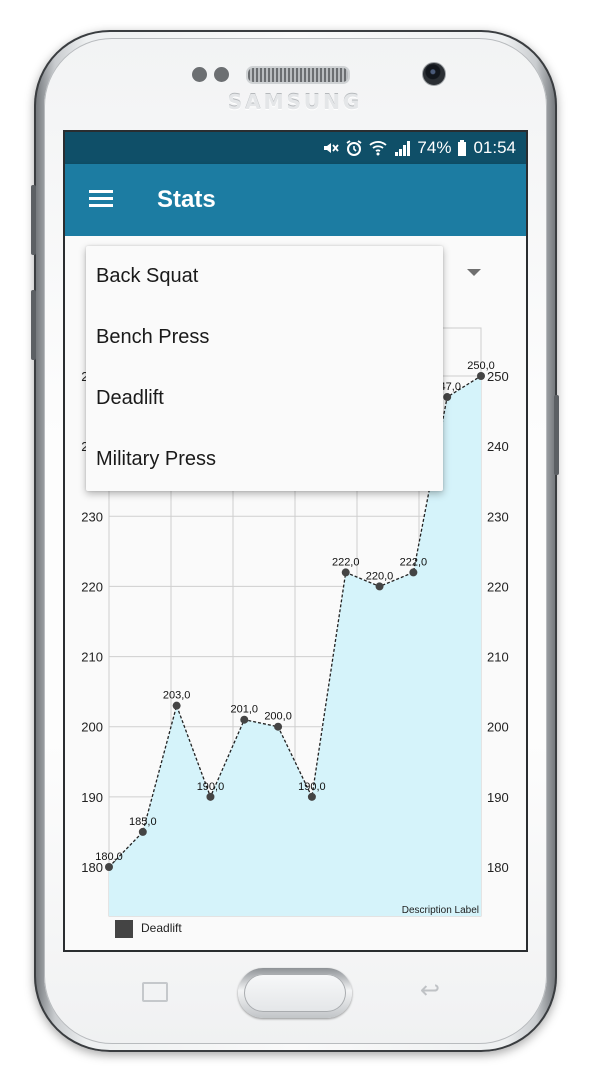 This screenshot has width=591, height=1080. What do you see at coordinates (147, 276) in the screenshot?
I see `dropdown-item-back-squat: Back Squat` at bounding box center [147, 276].